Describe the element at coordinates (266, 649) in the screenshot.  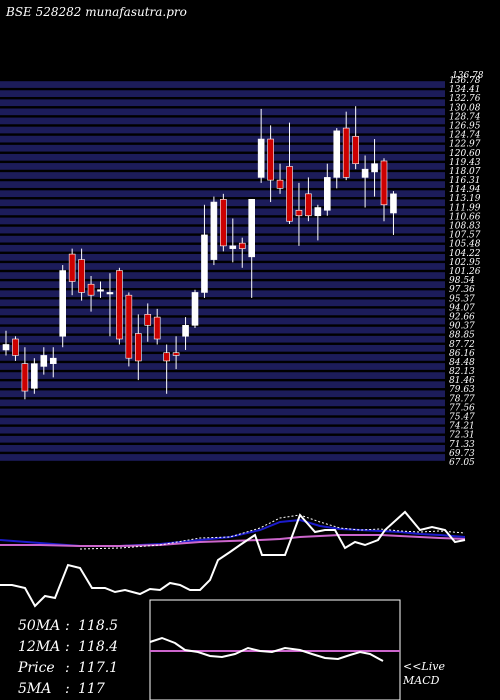
I see `macd-line` at that location.